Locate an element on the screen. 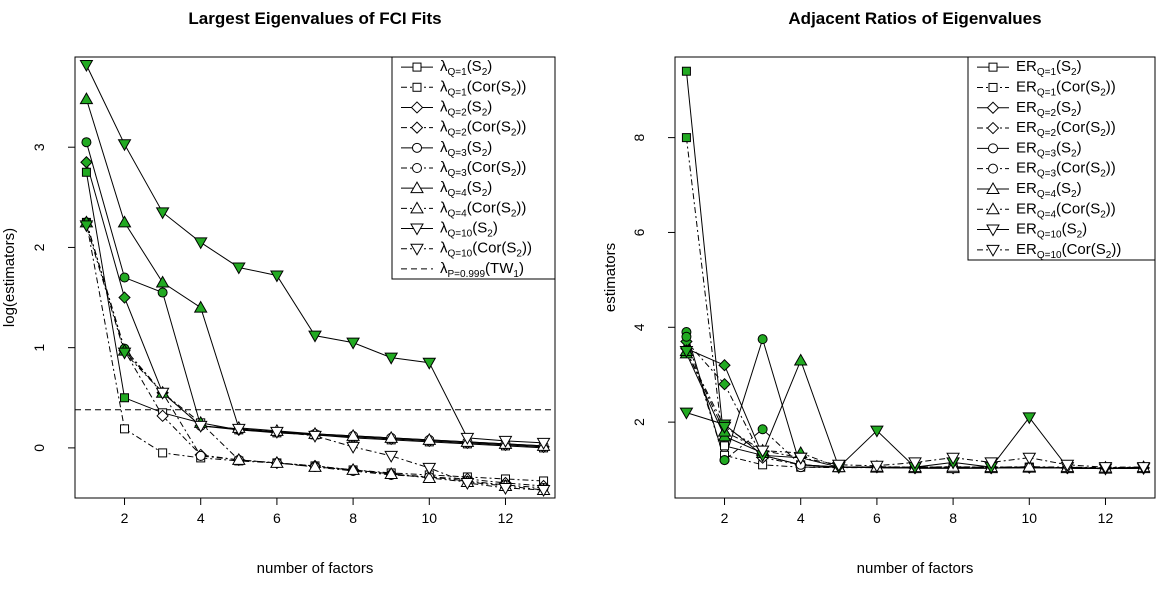 The width and height of the screenshot is (1175, 598). legend-box is located at coordinates (1061, 158).